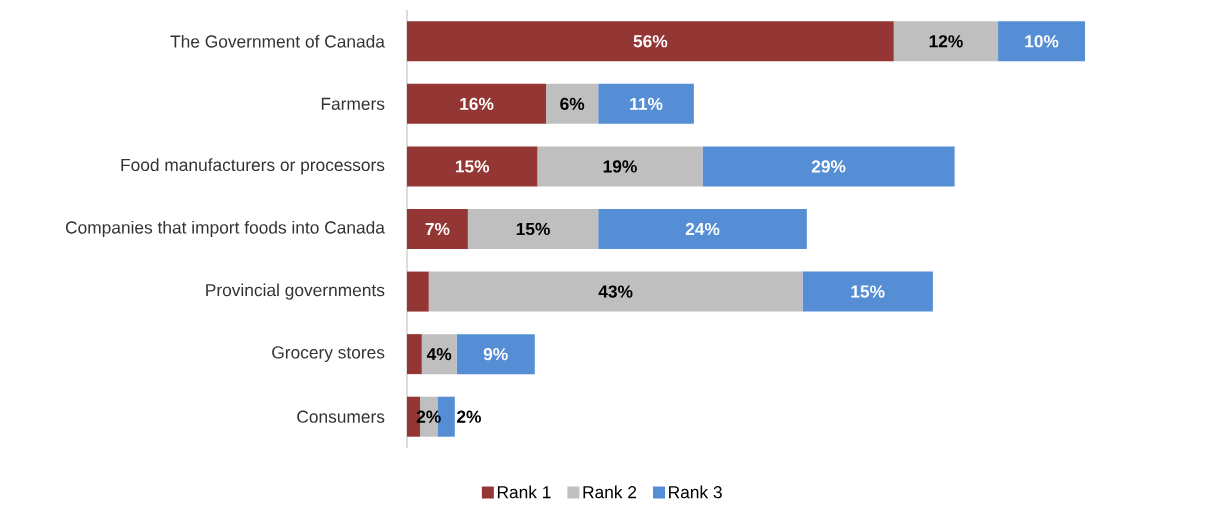 This screenshot has width=1207, height=531. I want to click on data-label: 9%, so click(495, 354).